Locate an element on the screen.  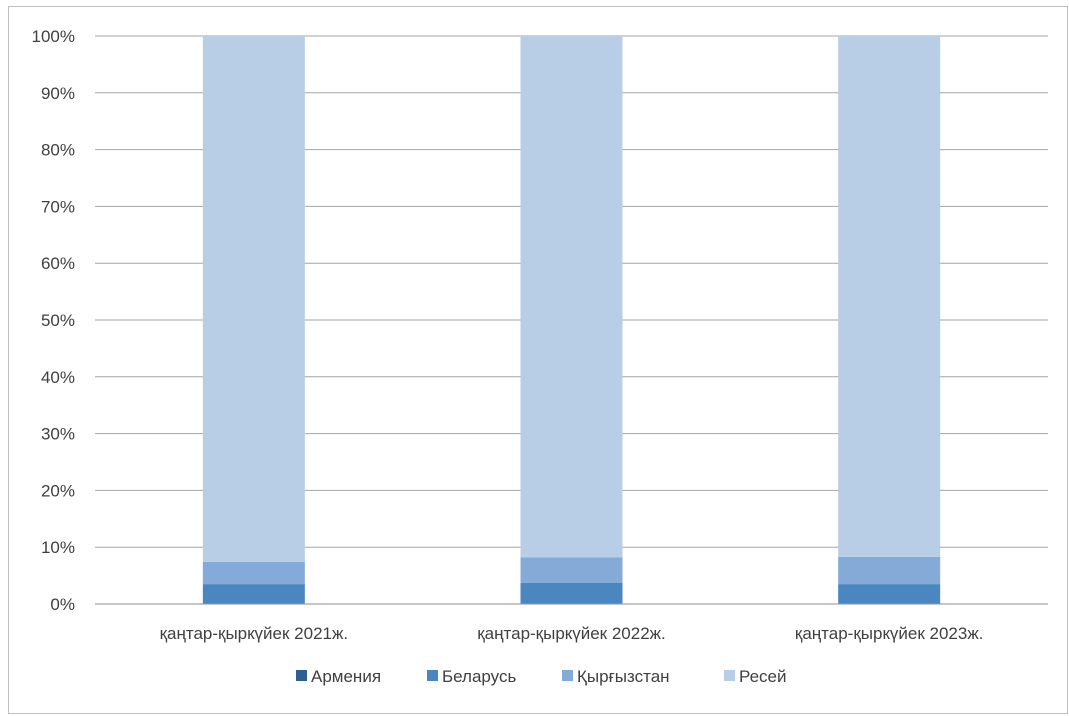
x-tick-label: қаңтар-қыркүйек 2023ж. is located at coordinates (889, 633).